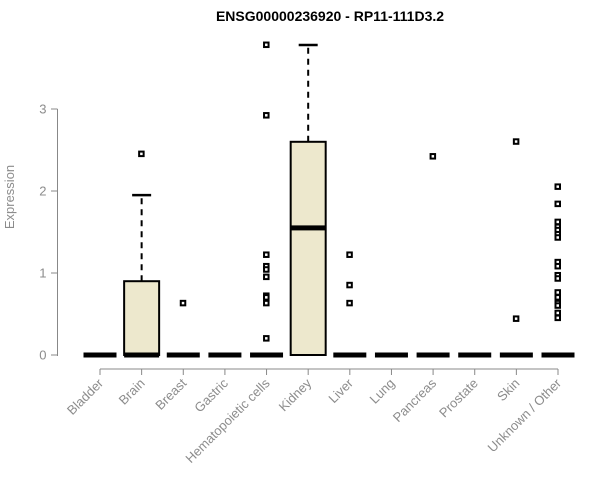  What do you see at coordinates (211, 395) in the screenshot?
I see `x-tick-label: Gastric` at bounding box center [211, 395].